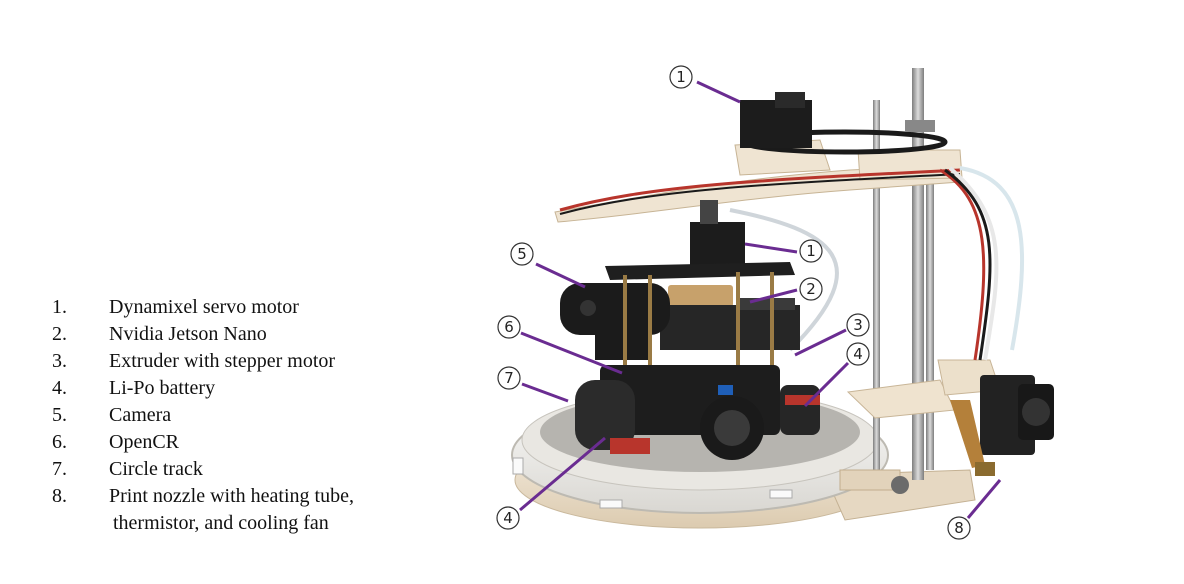 The height and width of the screenshot is (584, 1184). I want to click on legend-item-5: 5. Camera, so click(252, 415).